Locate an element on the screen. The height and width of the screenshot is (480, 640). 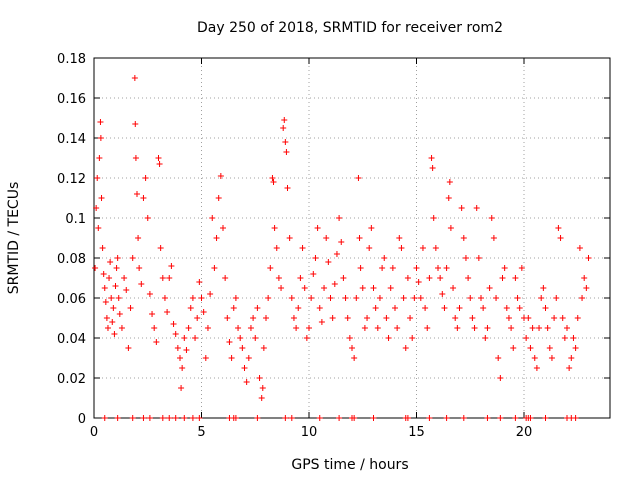
x-axis-label: GPS time / hours is located at coordinates (349, 465).